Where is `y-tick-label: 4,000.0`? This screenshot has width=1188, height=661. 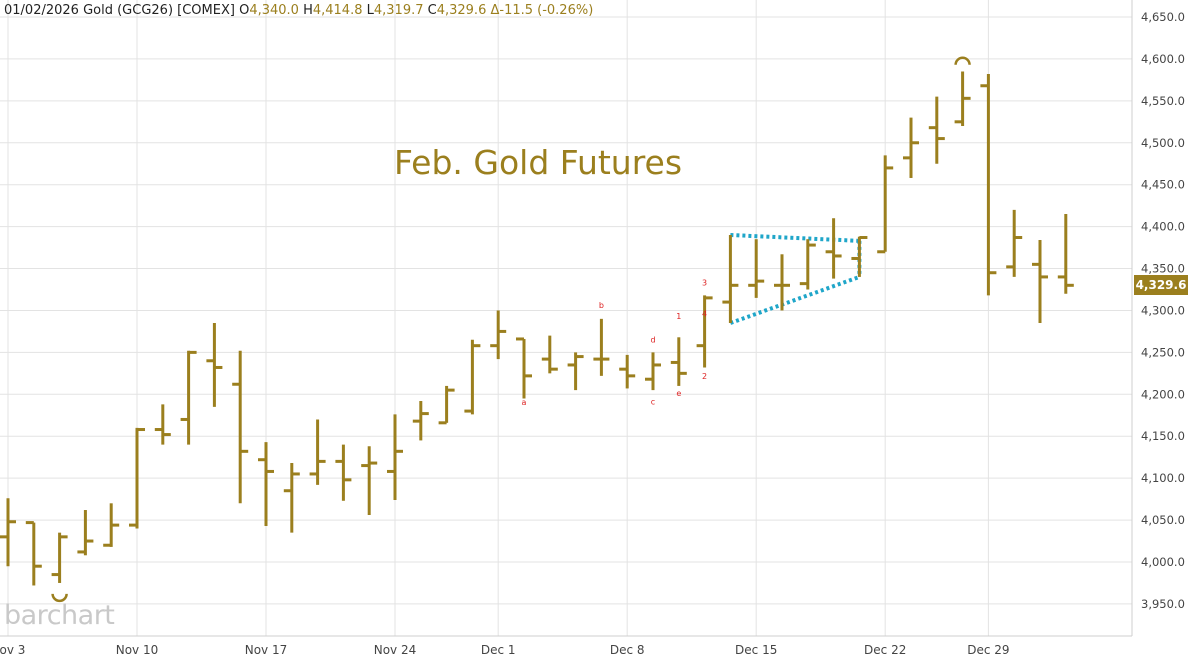 y-tick-label: 4,000.0 is located at coordinates (1163, 562).